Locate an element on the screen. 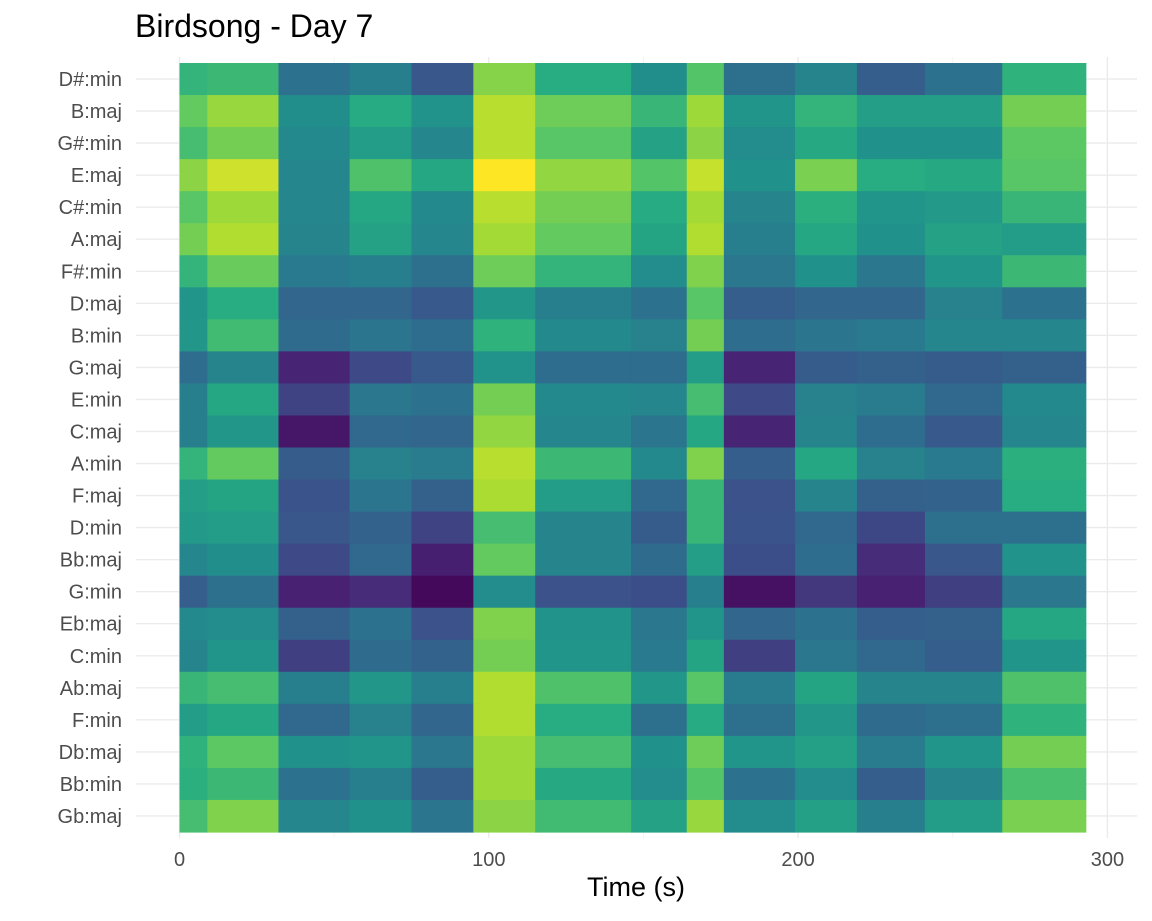 The height and width of the screenshot is (921, 1152). y-tick-label: B:min is located at coordinates (96, 336).